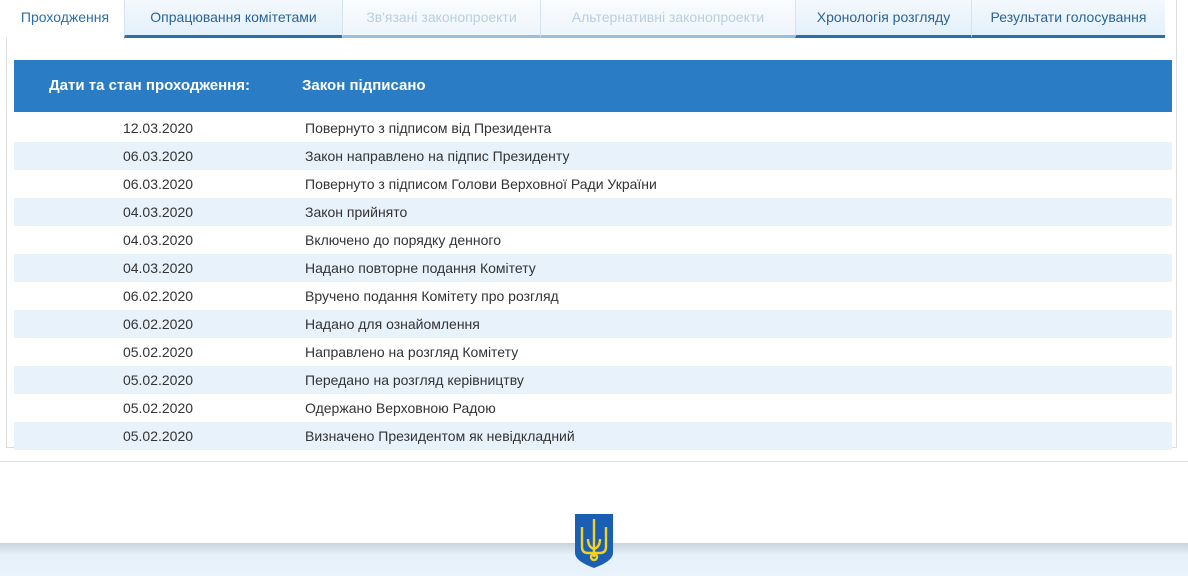 The image size is (1188, 576). I want to click on status-label: Дати та стан проходження:, so click(149, 85).